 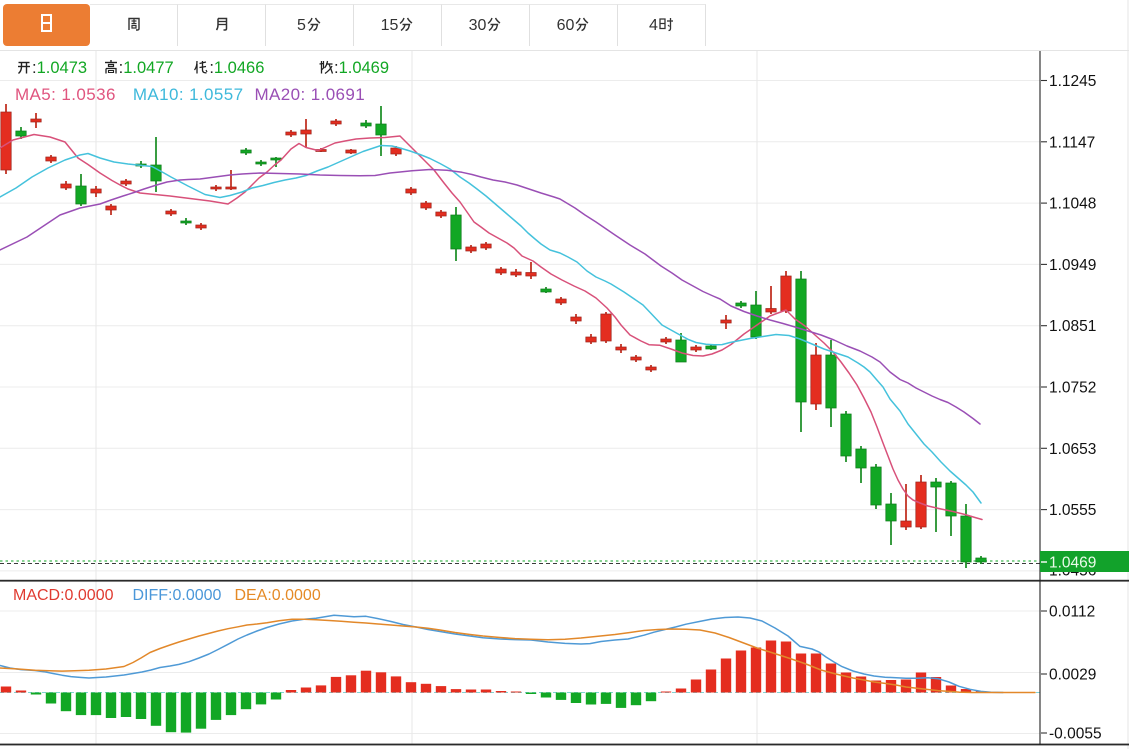 I want to click on svg-text: 1.1245, so click(x=1072, y=81).